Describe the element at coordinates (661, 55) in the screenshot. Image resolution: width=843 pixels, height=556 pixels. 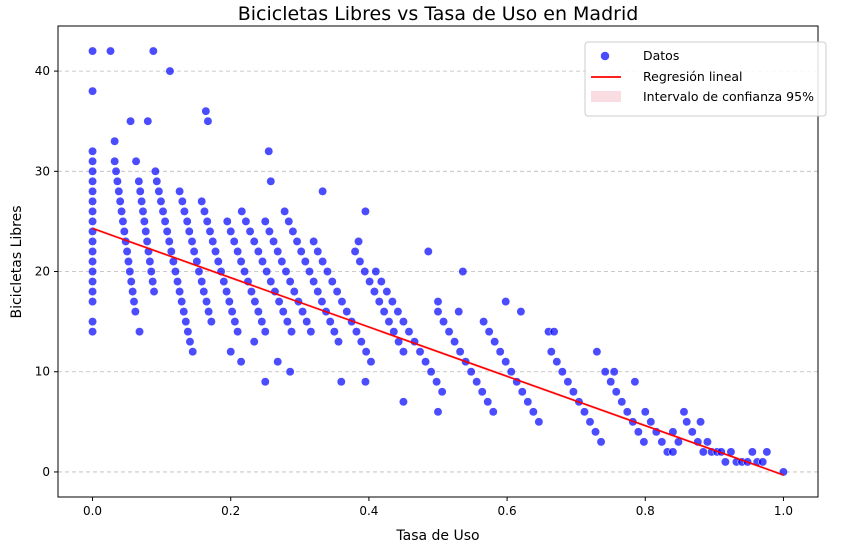
I see `legend-label-datos: Datos` at that location.